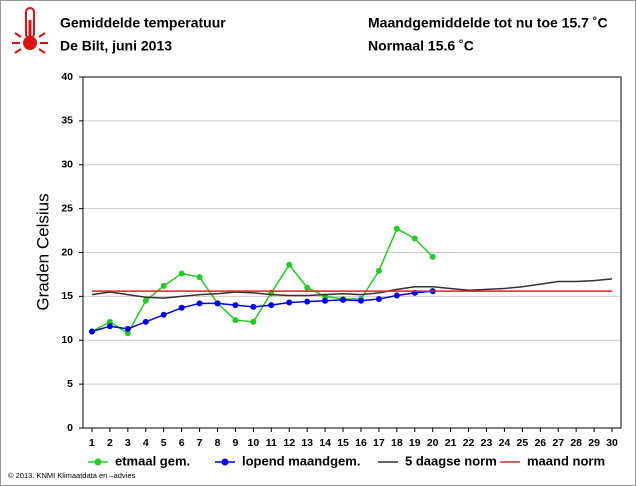 The image size is (636, 486). Describe the element at coordinates (566, 460) in the screenshot. I see `legend-label: maand norm` at that location.